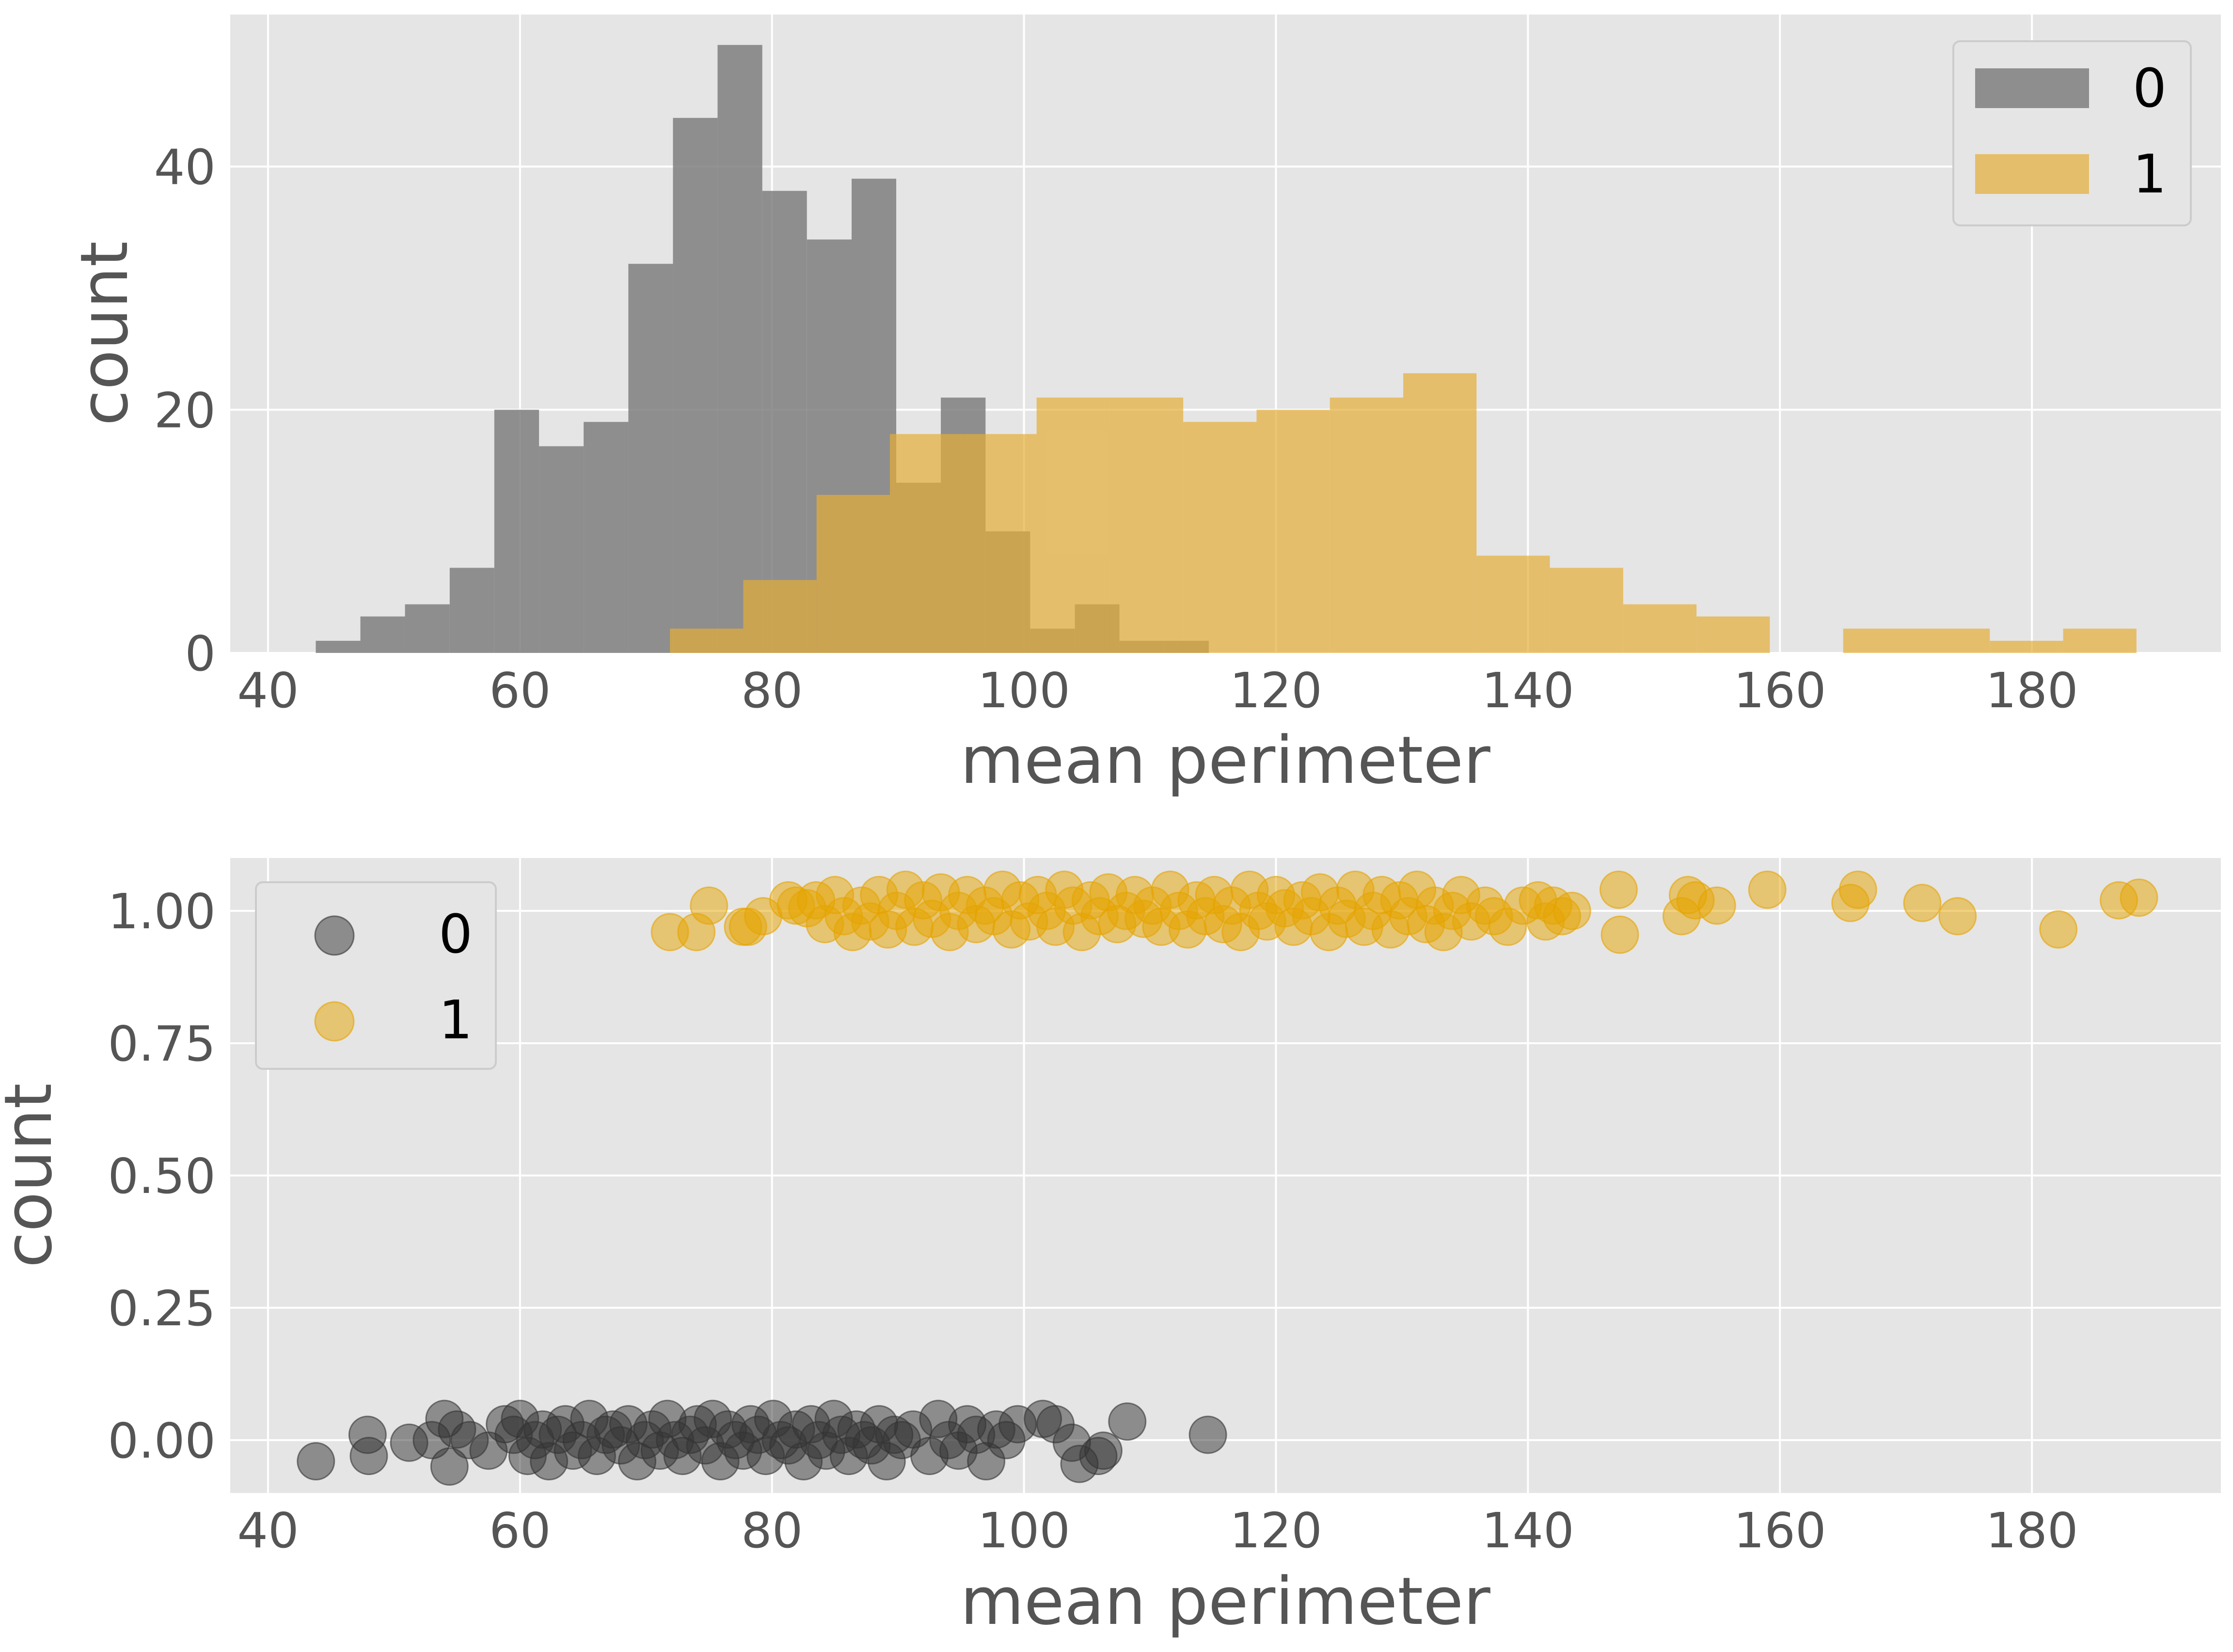  What do you see at coordinates (772, 690) in the screenshot?
I see `histogram-x-tick-label-2: 80` at bounding box center [772, 690].